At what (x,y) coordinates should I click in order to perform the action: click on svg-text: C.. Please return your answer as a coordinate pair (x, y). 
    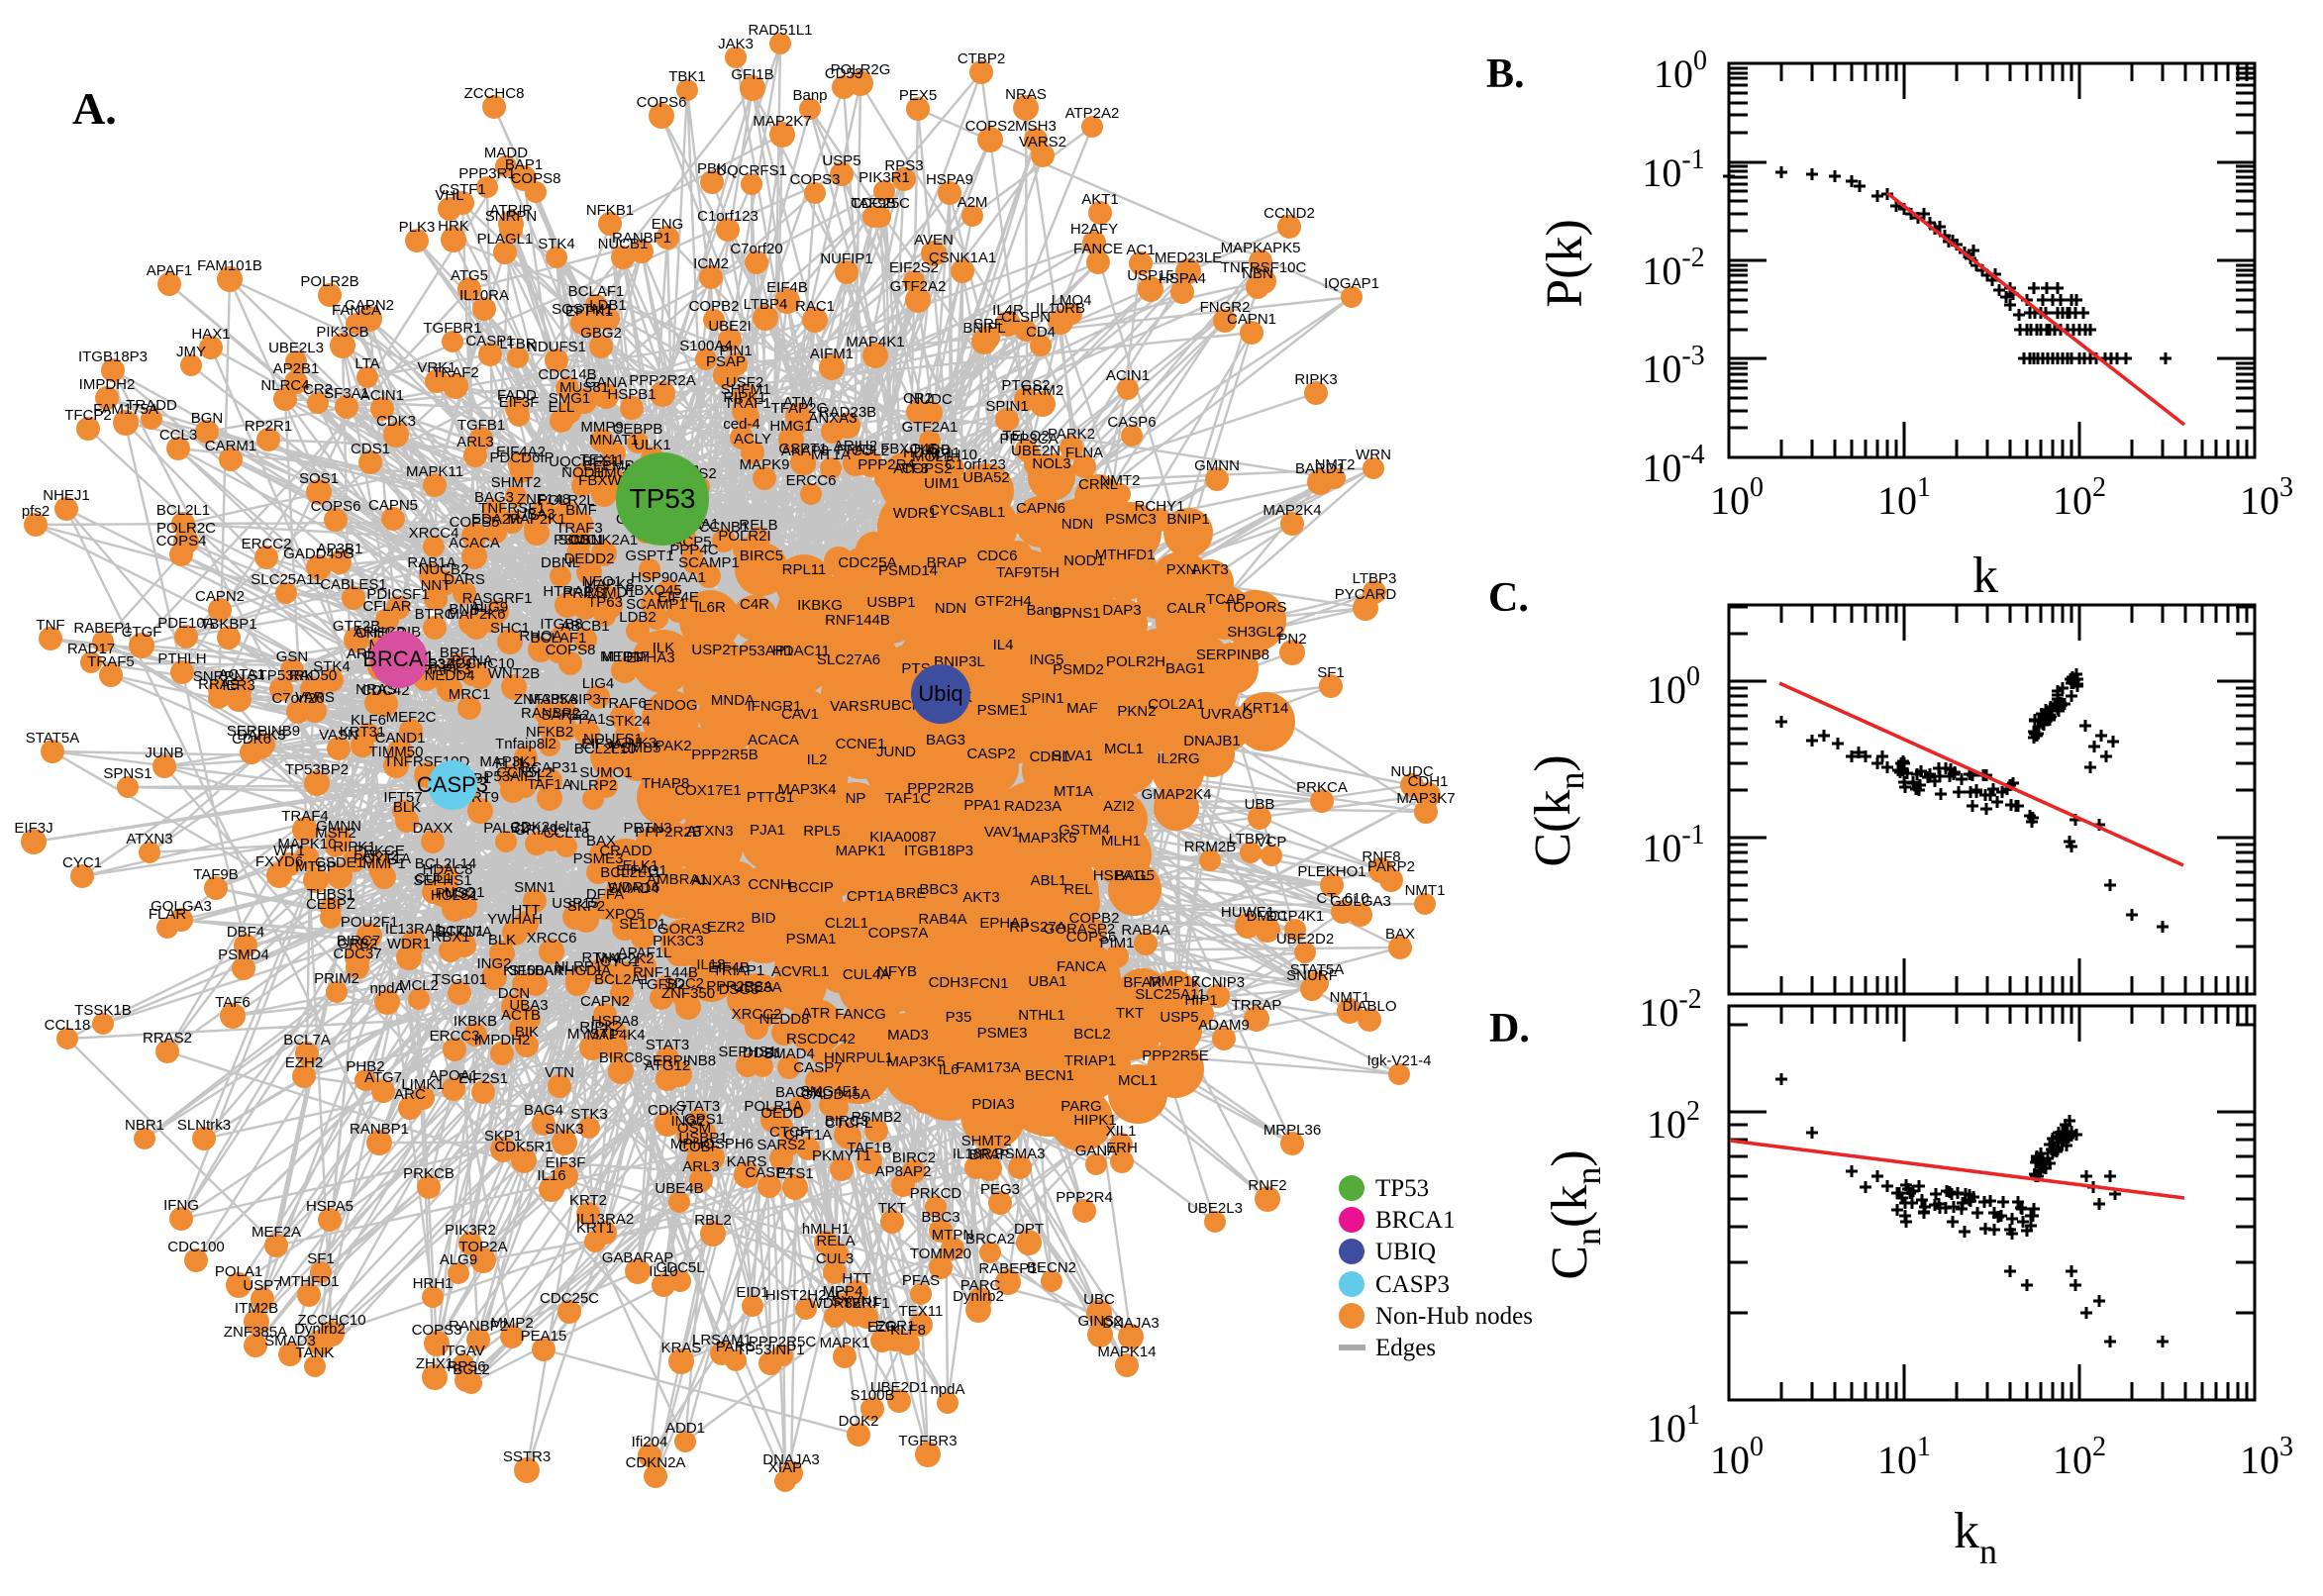
    Looking at the image, I should click on (1508, 598).